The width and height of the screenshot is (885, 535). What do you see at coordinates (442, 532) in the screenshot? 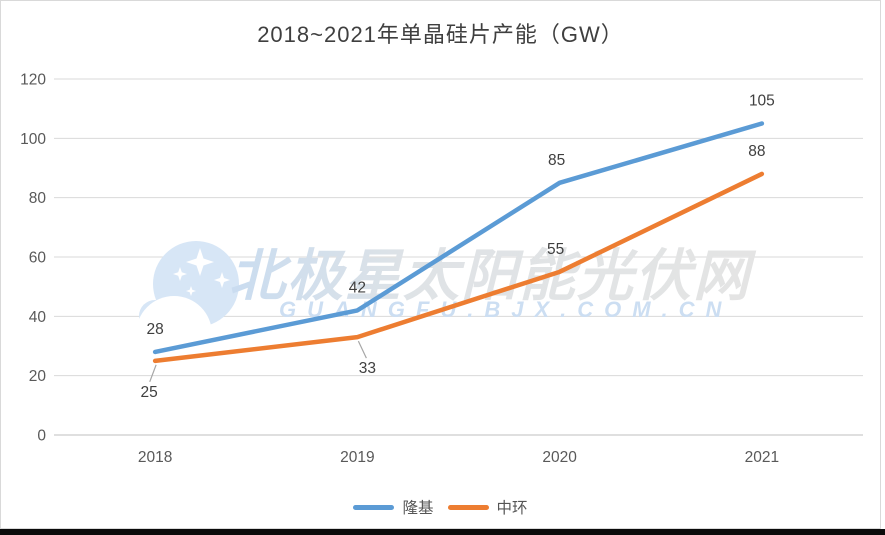
I see `bottom-edge-bar` at bounding box center [442, 532].